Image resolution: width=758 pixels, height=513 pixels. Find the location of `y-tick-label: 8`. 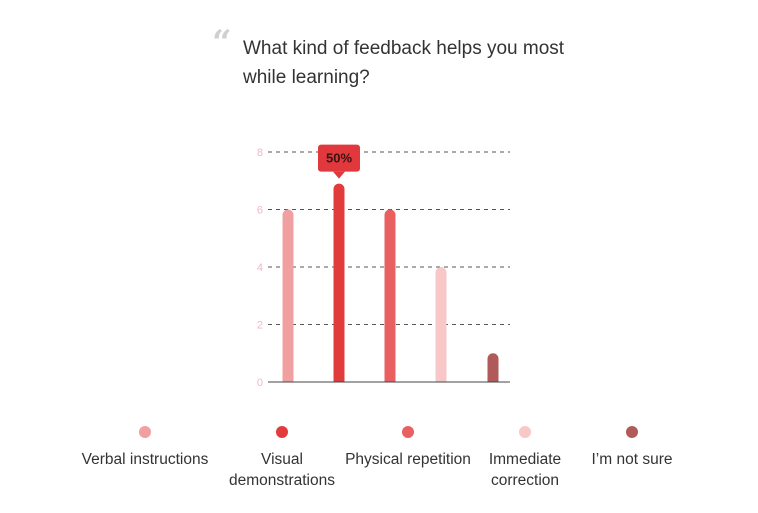

y-tick-label: 8 is located at coordinates (260, 153).